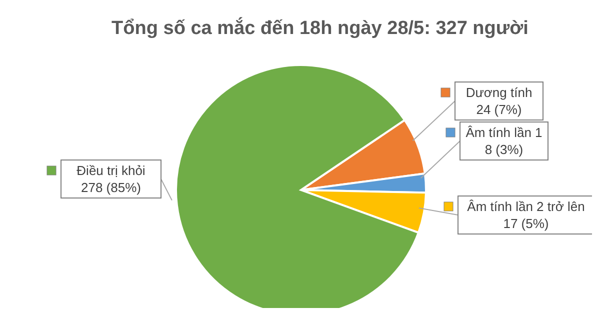 This screenshot has height=315, width=600. What do you see at coordinates (499, 92) in the screenshot?
I see `legend-label: Dương tính` at bounding box center [499, 92].